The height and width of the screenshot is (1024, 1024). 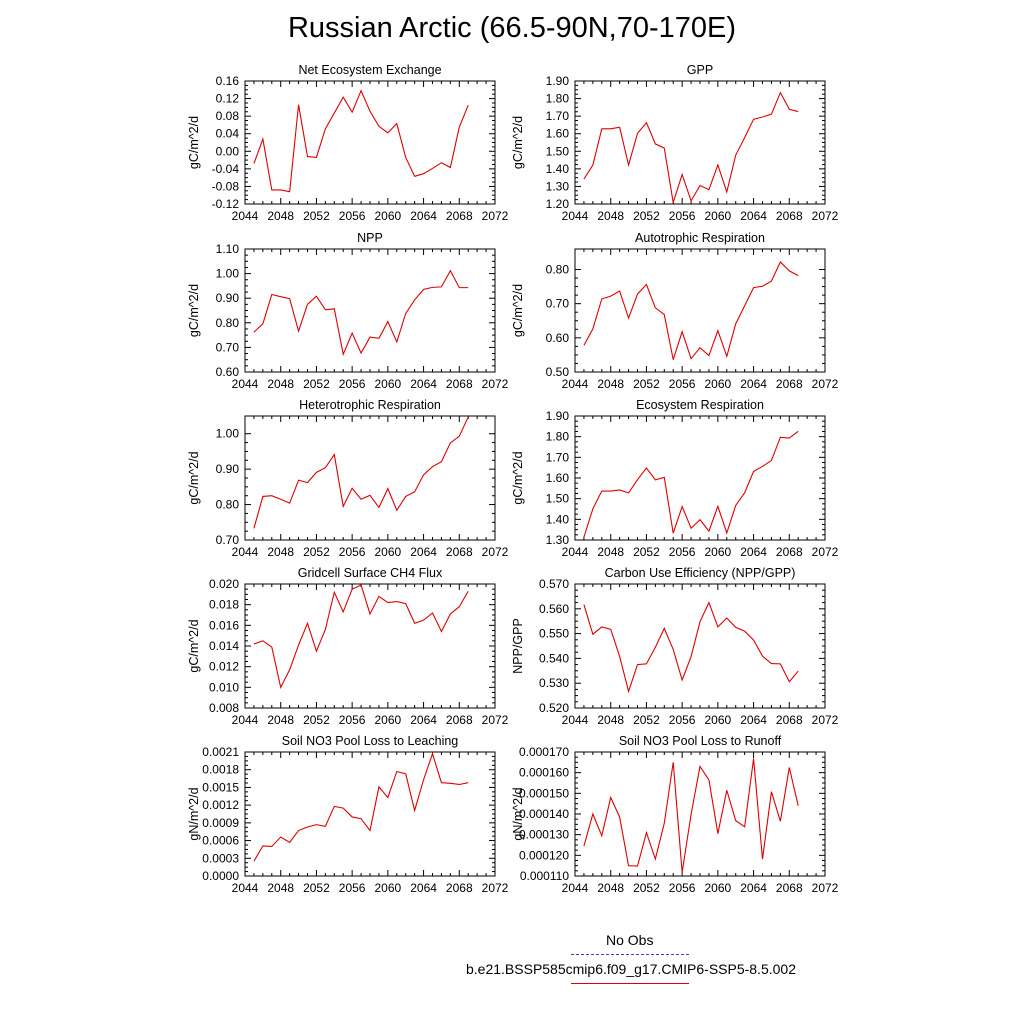 What do you see at coordinates (554, 634) in the screenshot?
I see `y-tick-label: 0.550` at bounding box center [554, 634].